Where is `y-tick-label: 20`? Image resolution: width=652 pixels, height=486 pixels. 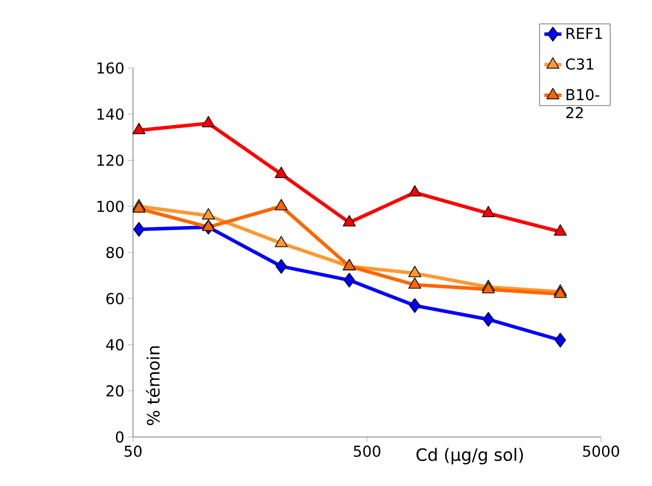 y-tick-label: 20 is located at coordinates (115, 391).